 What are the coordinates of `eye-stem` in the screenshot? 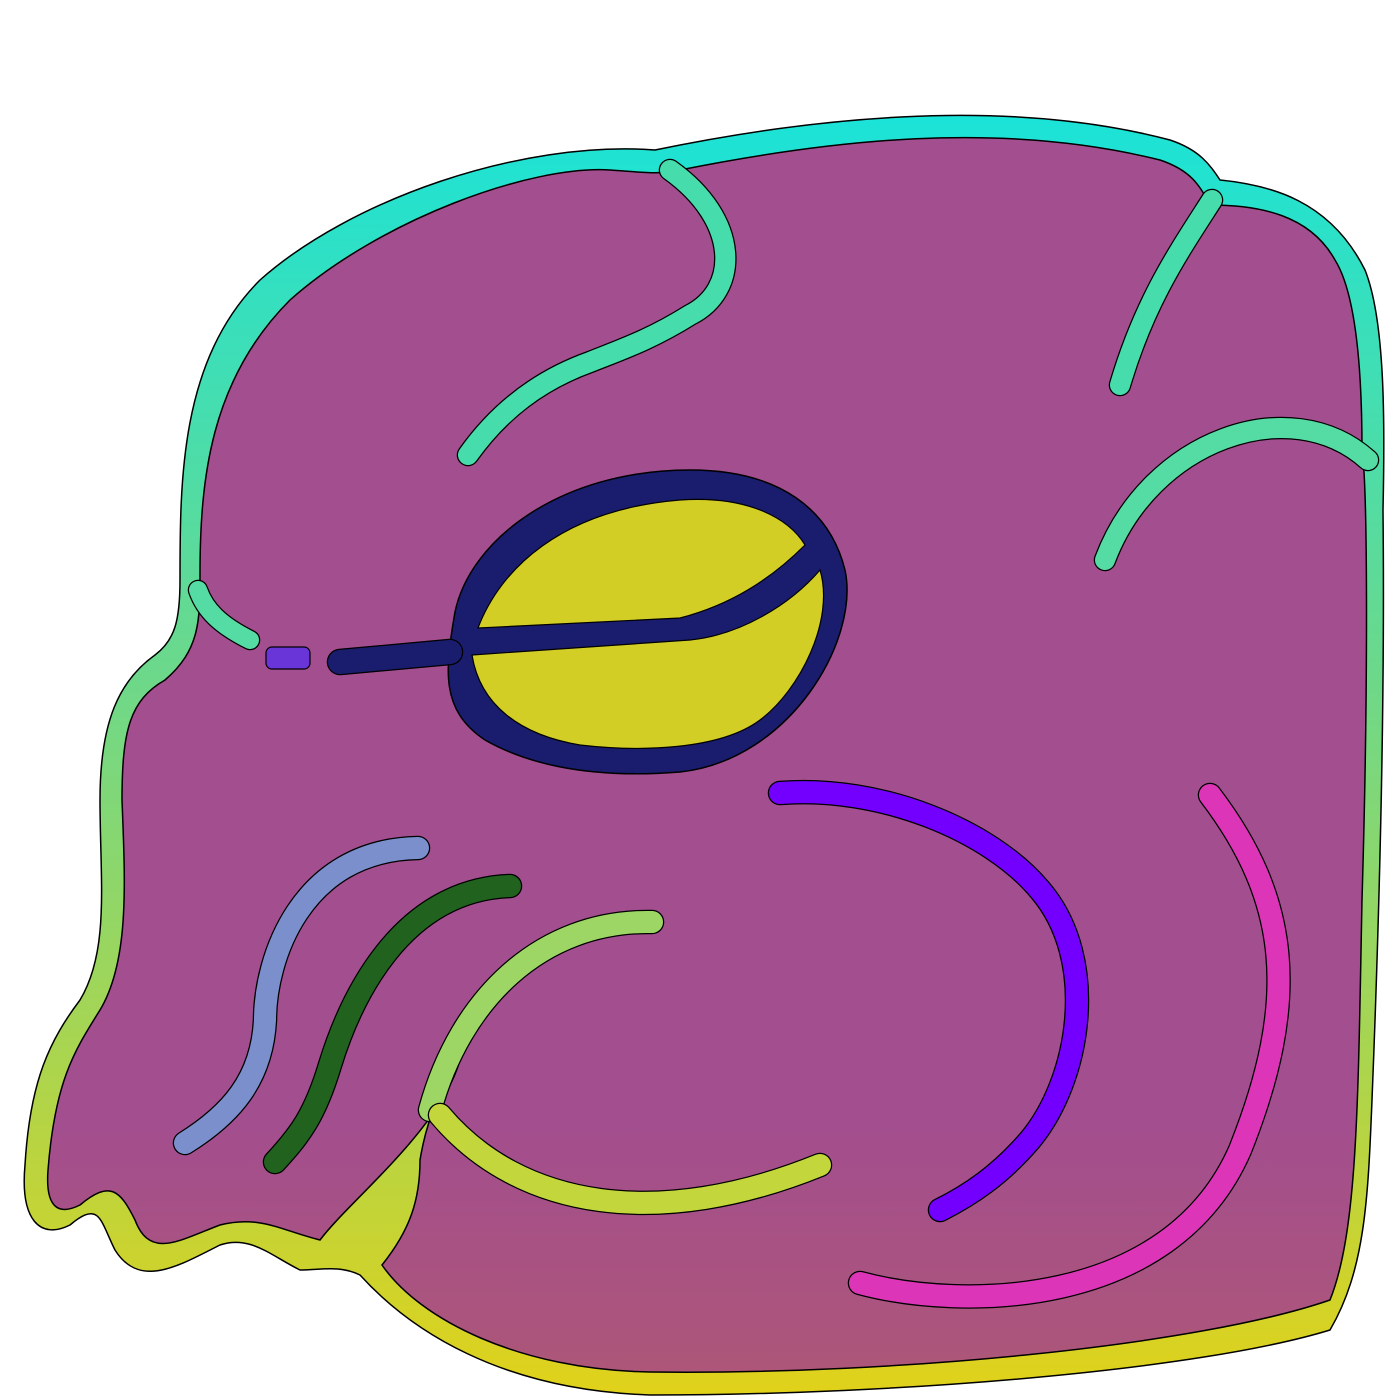 It's located at (395, 657).